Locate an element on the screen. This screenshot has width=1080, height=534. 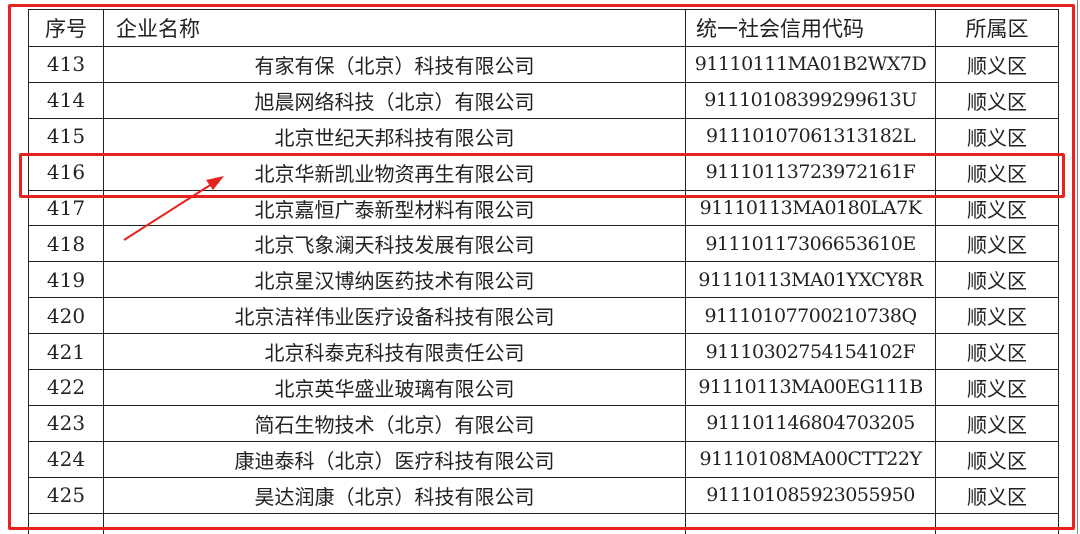
row-index: 416 is located at coordinates (66, 172).